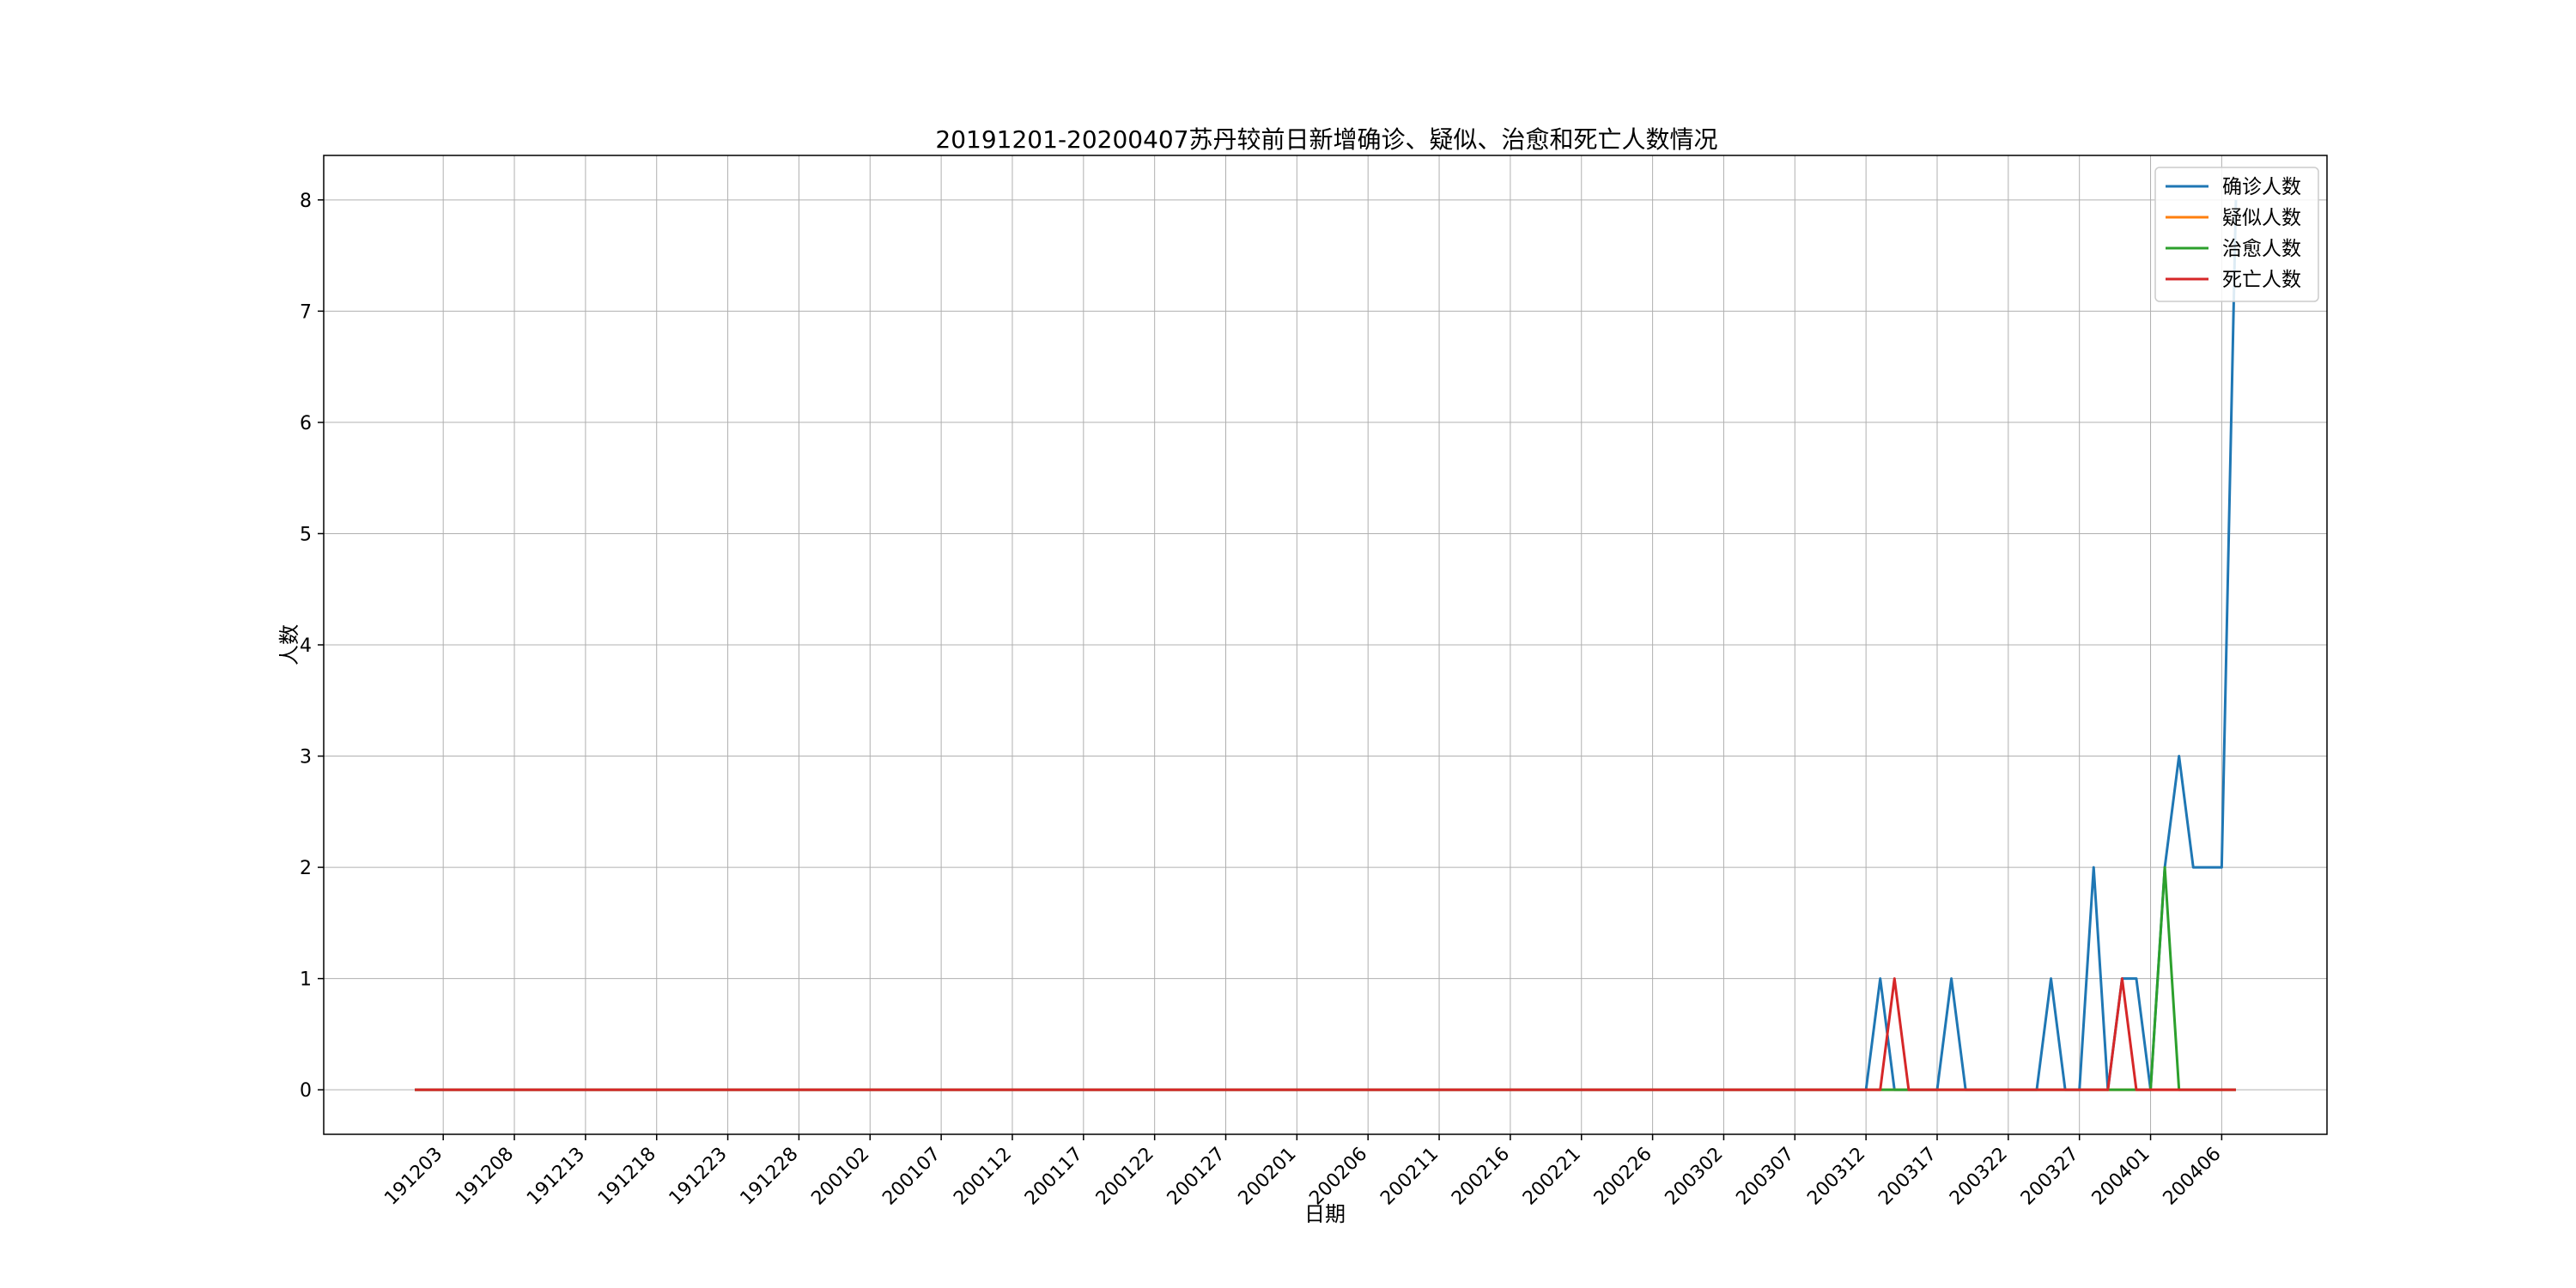 The height and width of the screenshot is (1288, 2576). I want to click on y-tick-label: 7, so click(306, 312).